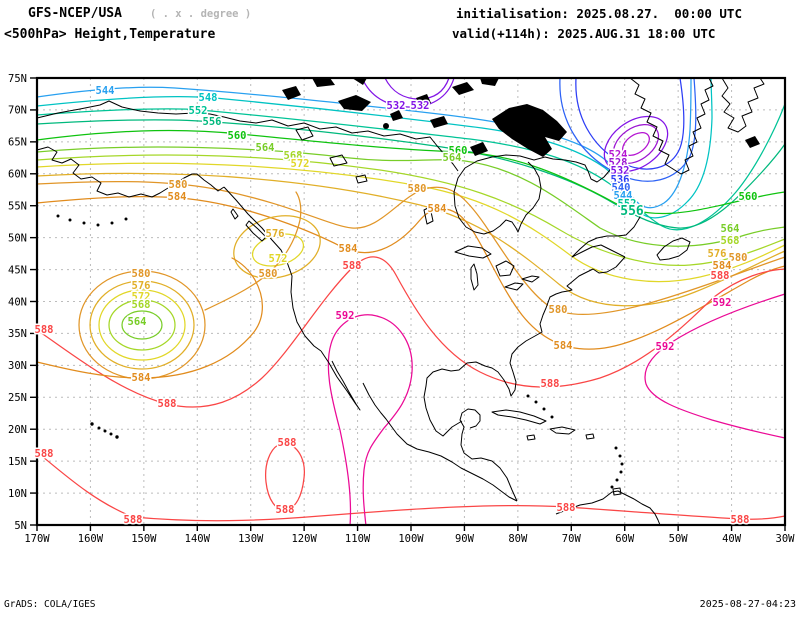 The image size is (800, 618). What do you see at coordinates (144, 539) in the screenshot?
I see `lon-label: 150W` at bounding box center [144, 539].